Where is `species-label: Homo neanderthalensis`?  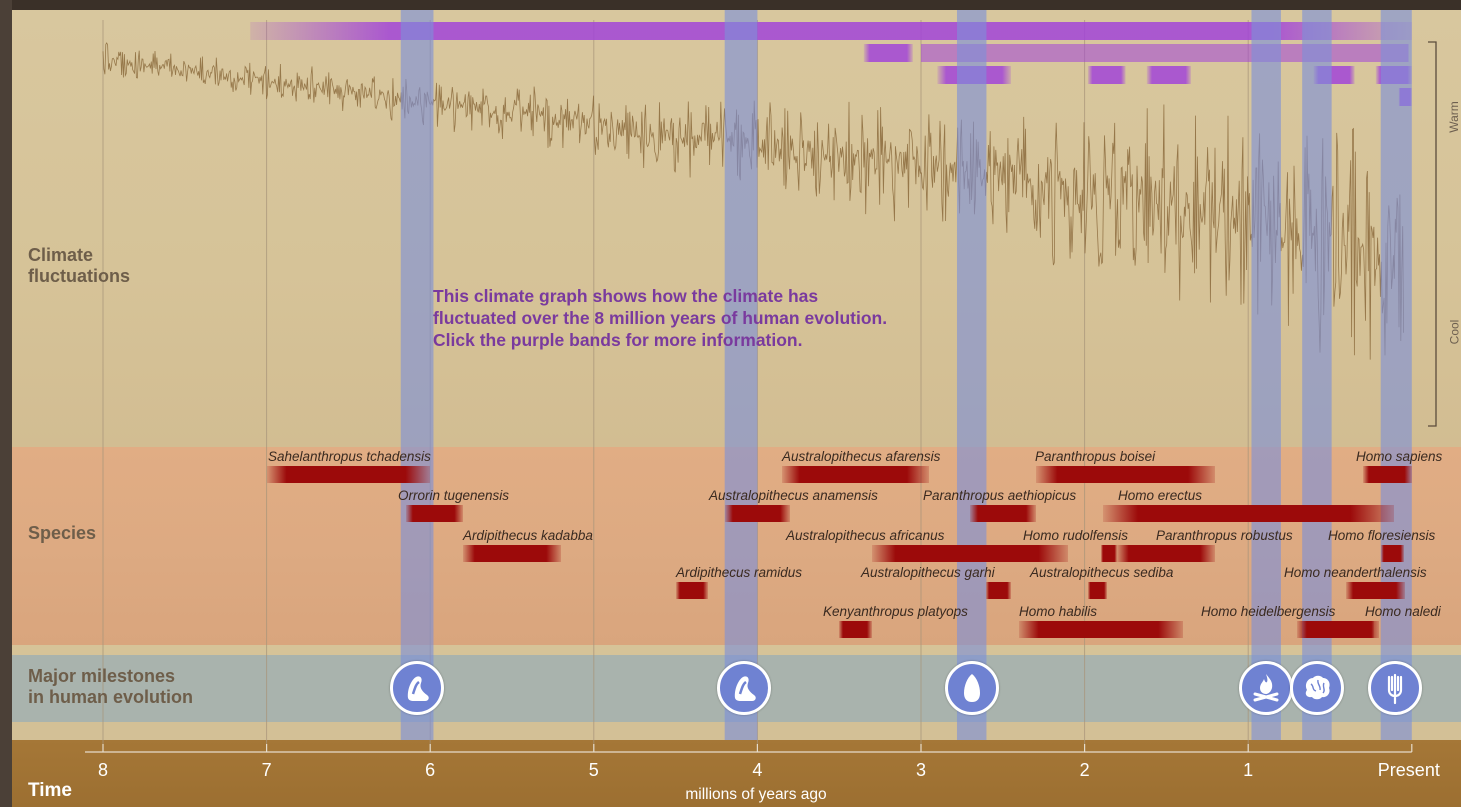 species-label: Homo neanderthalensis is located at coordinates (1355, 572).